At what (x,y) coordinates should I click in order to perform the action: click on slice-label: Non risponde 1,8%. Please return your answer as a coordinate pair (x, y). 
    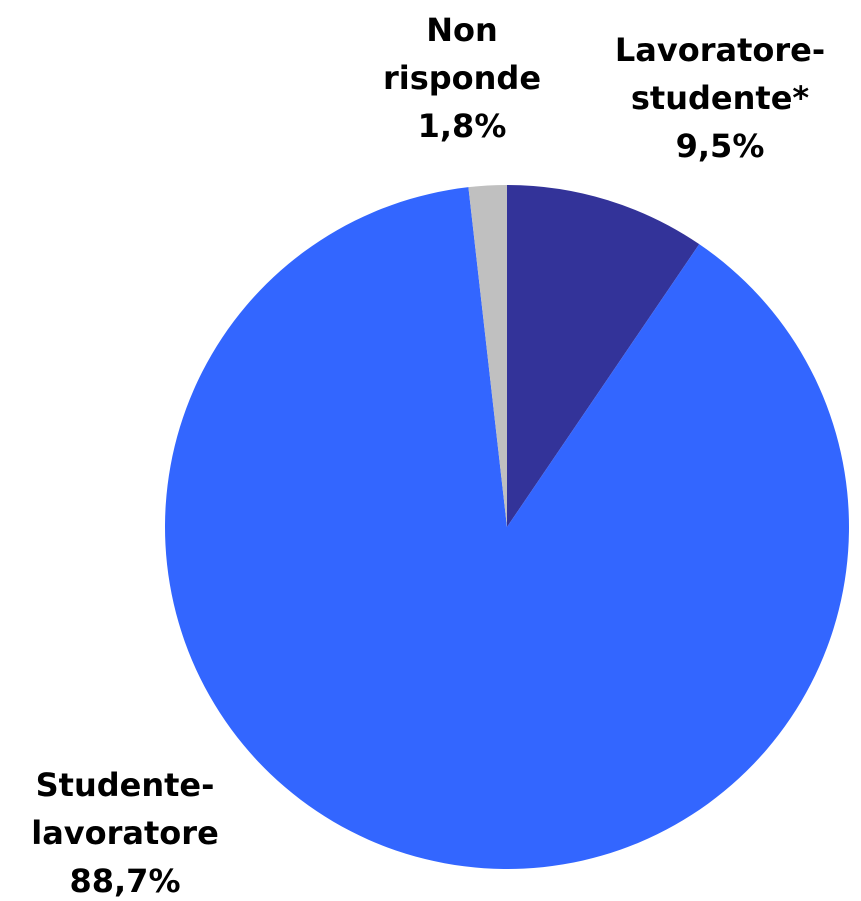
    Looking at the image, I should click on (462, 78).